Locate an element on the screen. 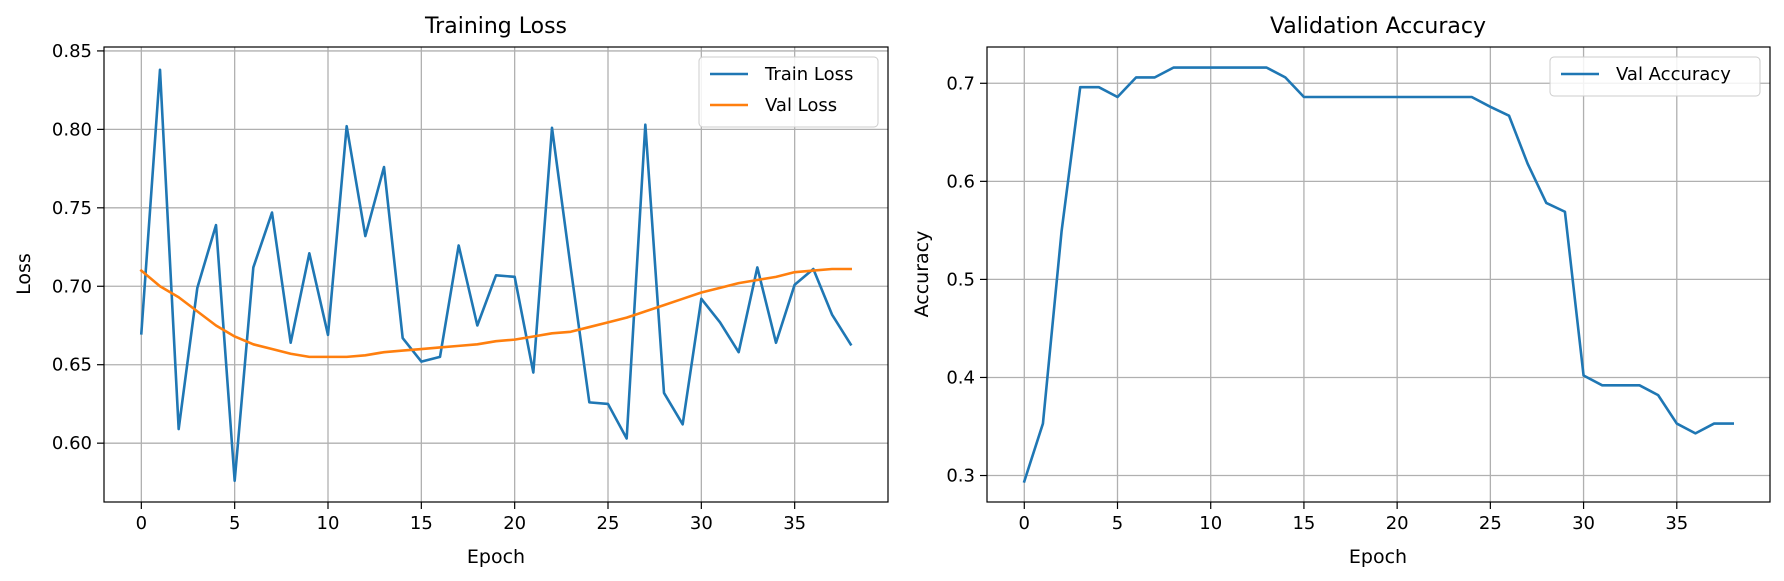 Image resolution: width=1784 pixels, height=581 pixels. legend-label-val-loss: Val Loss is located at coordinates (801, 105).